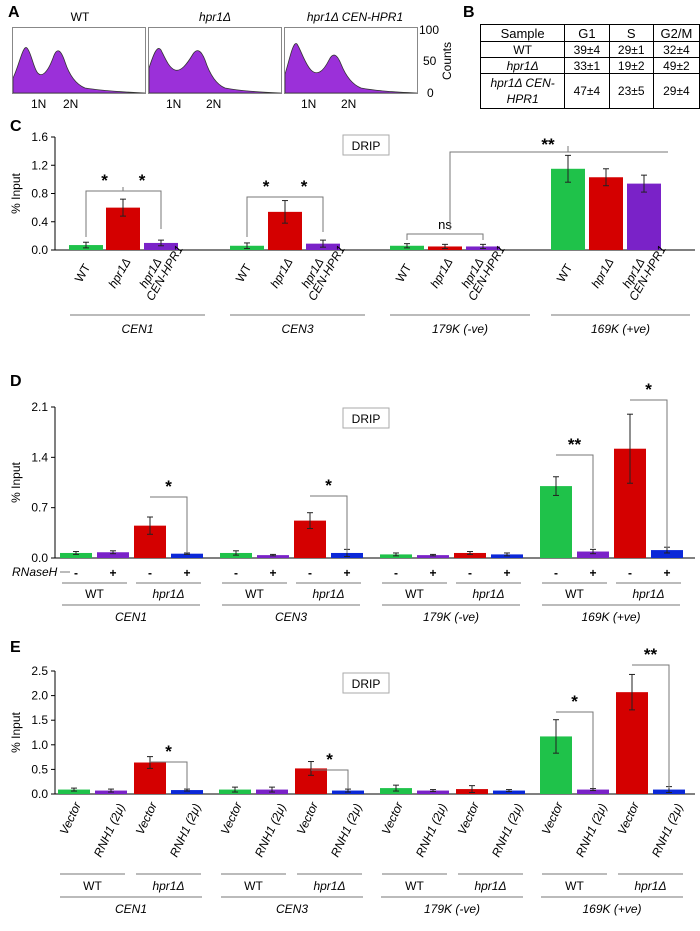 The height and width of the screenshot is (931, 700). I want to click on panel-label-a: A, so click(14, 12).